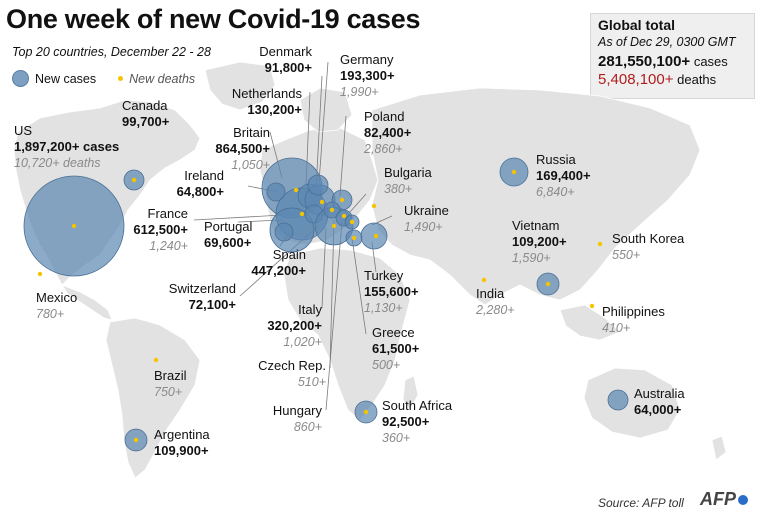  I want to click on global-cases: 281,550,100+ cases, so click(672, 61).